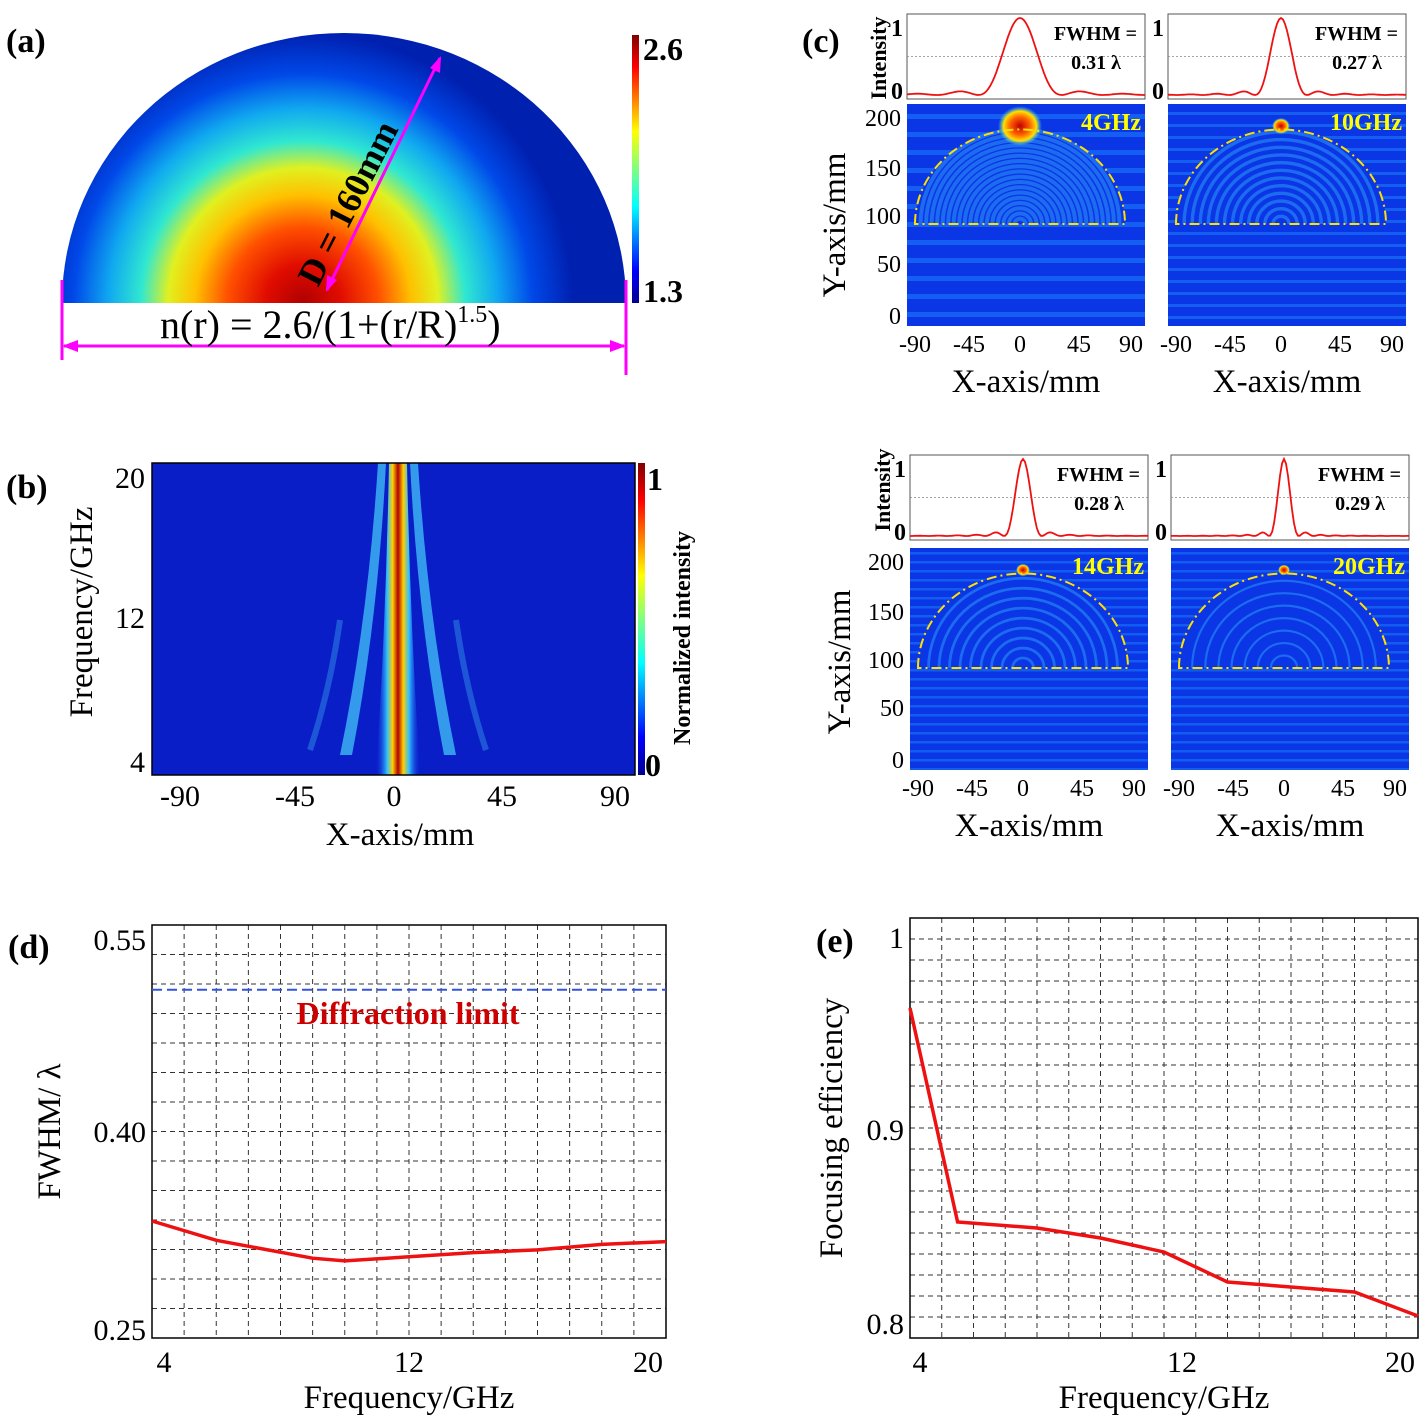 This screenshot has height=1427, width=1425. I want to click on panel-b-colorbar-max: 1, so click(655, 479).